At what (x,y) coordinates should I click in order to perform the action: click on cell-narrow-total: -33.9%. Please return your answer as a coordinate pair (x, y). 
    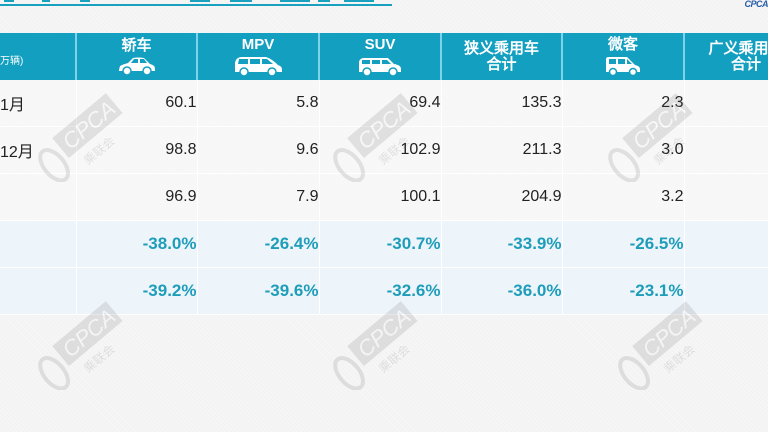
    Looking at the image, I should click on (502, 244).